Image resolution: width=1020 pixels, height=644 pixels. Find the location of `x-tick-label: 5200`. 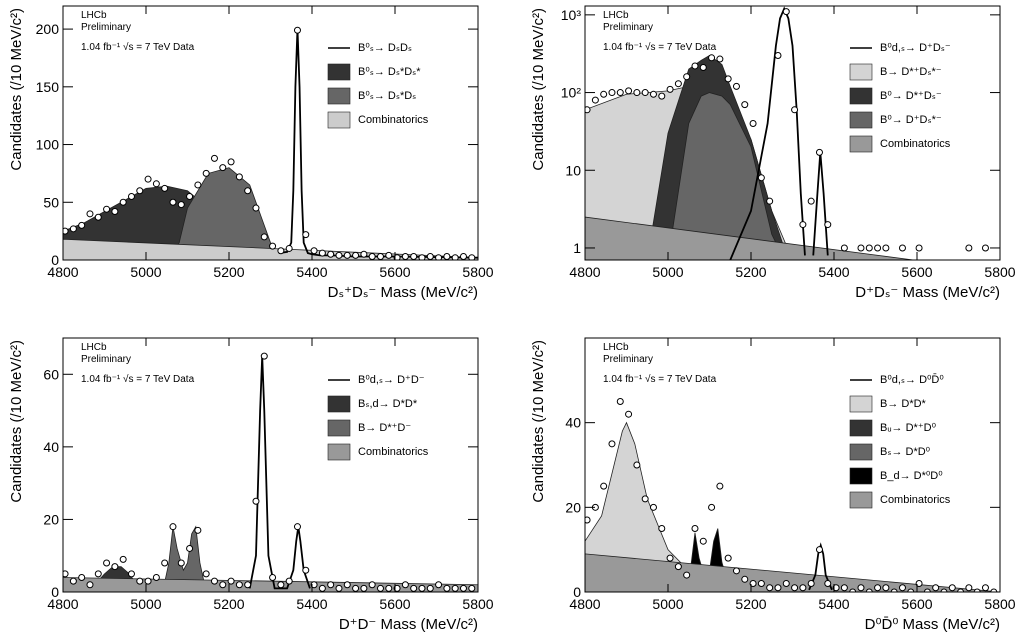

x-tick-label: 5200 is located at coordinates (750, 604).